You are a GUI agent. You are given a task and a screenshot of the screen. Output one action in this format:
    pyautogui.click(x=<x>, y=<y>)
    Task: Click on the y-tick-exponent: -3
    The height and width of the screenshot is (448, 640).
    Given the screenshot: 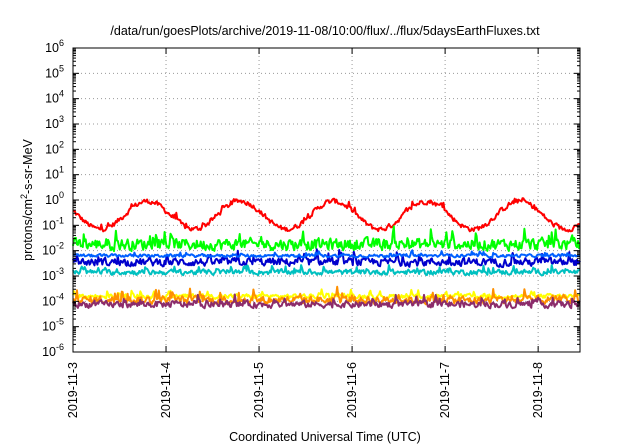 What is the action you would take?
    pyautogui.click(x=60, y=271)
    